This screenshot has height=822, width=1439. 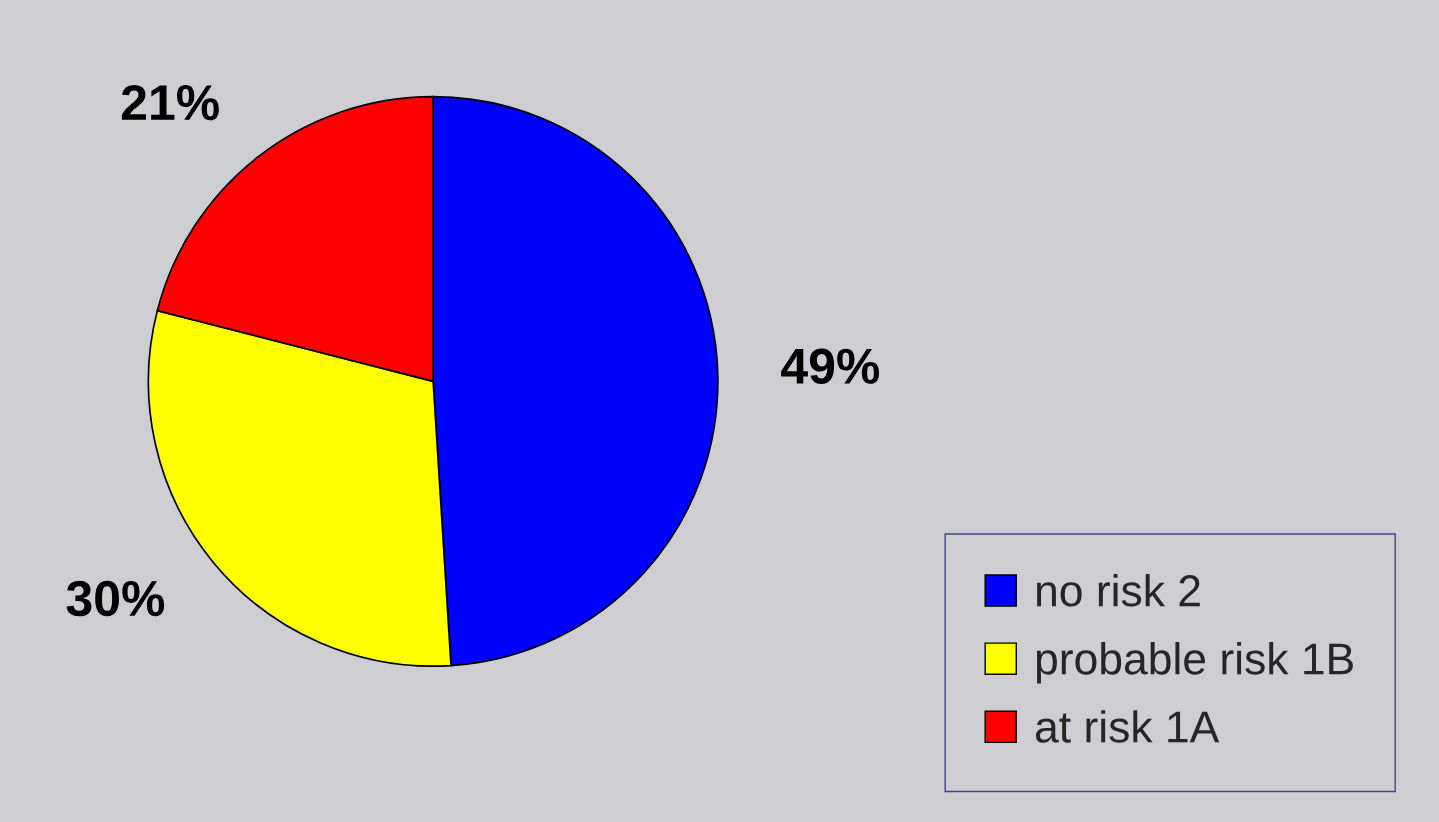 What do you see at coordinates (115, 598) in the screenshot?
I see `data-label: 30%` at bounding box center [115, 598].